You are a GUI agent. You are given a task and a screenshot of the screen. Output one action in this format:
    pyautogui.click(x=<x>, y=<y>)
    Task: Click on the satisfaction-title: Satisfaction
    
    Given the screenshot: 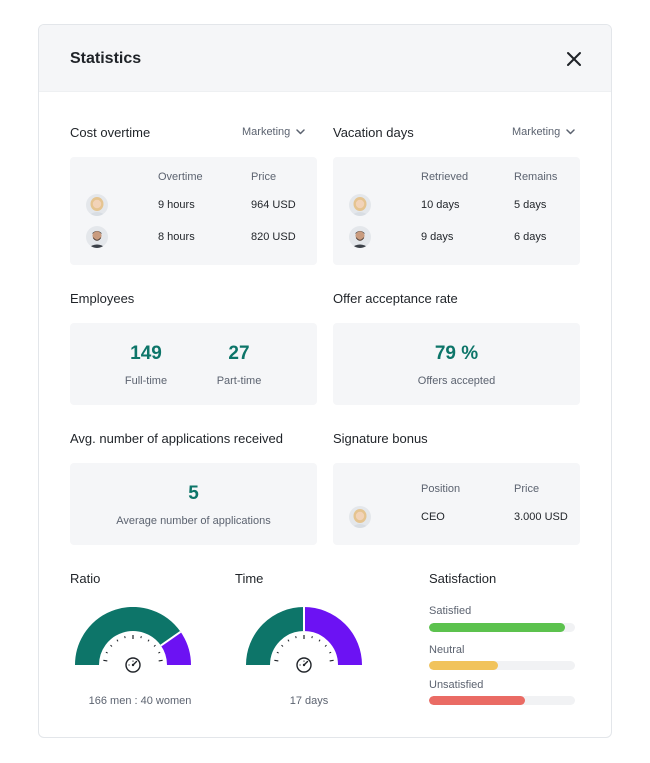 What is the action you would take?
    pyautogui.click(x=463, y=578)
    